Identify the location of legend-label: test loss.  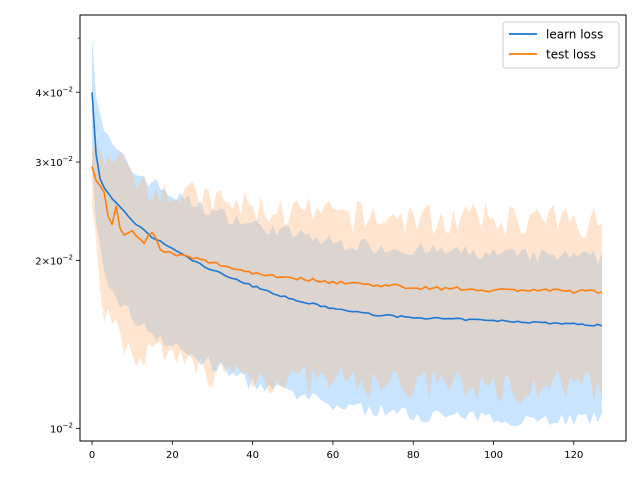
(571, 55).